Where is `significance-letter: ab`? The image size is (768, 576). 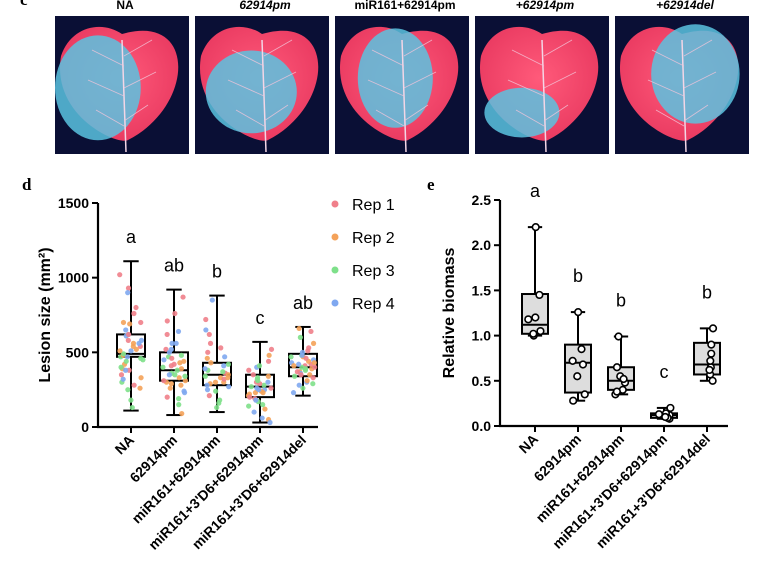 significance-letter: ab is located at coordinates (303, 303).